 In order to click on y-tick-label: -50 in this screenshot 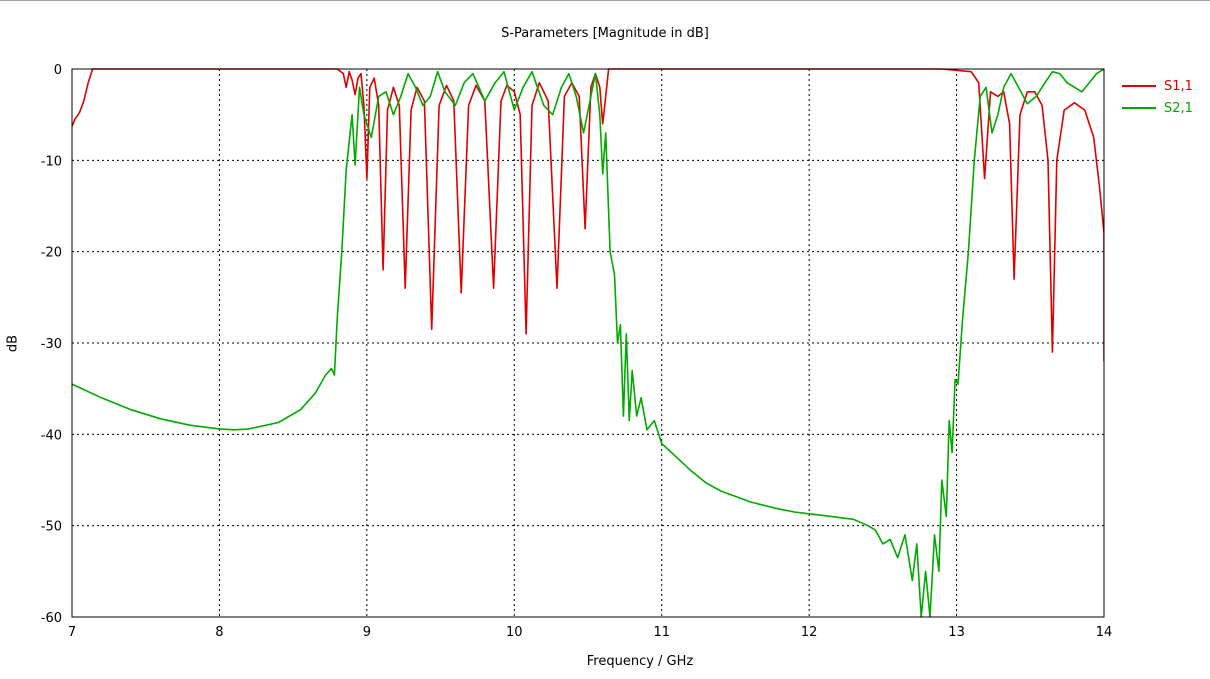, I will do `click(51, 527)`.